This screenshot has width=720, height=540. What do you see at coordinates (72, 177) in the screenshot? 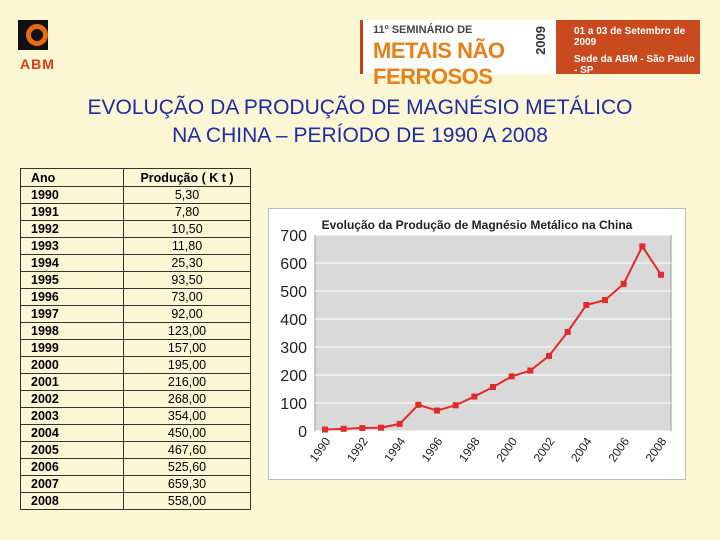
I see `header-ano: Ano` at bounding box center [72, 177].